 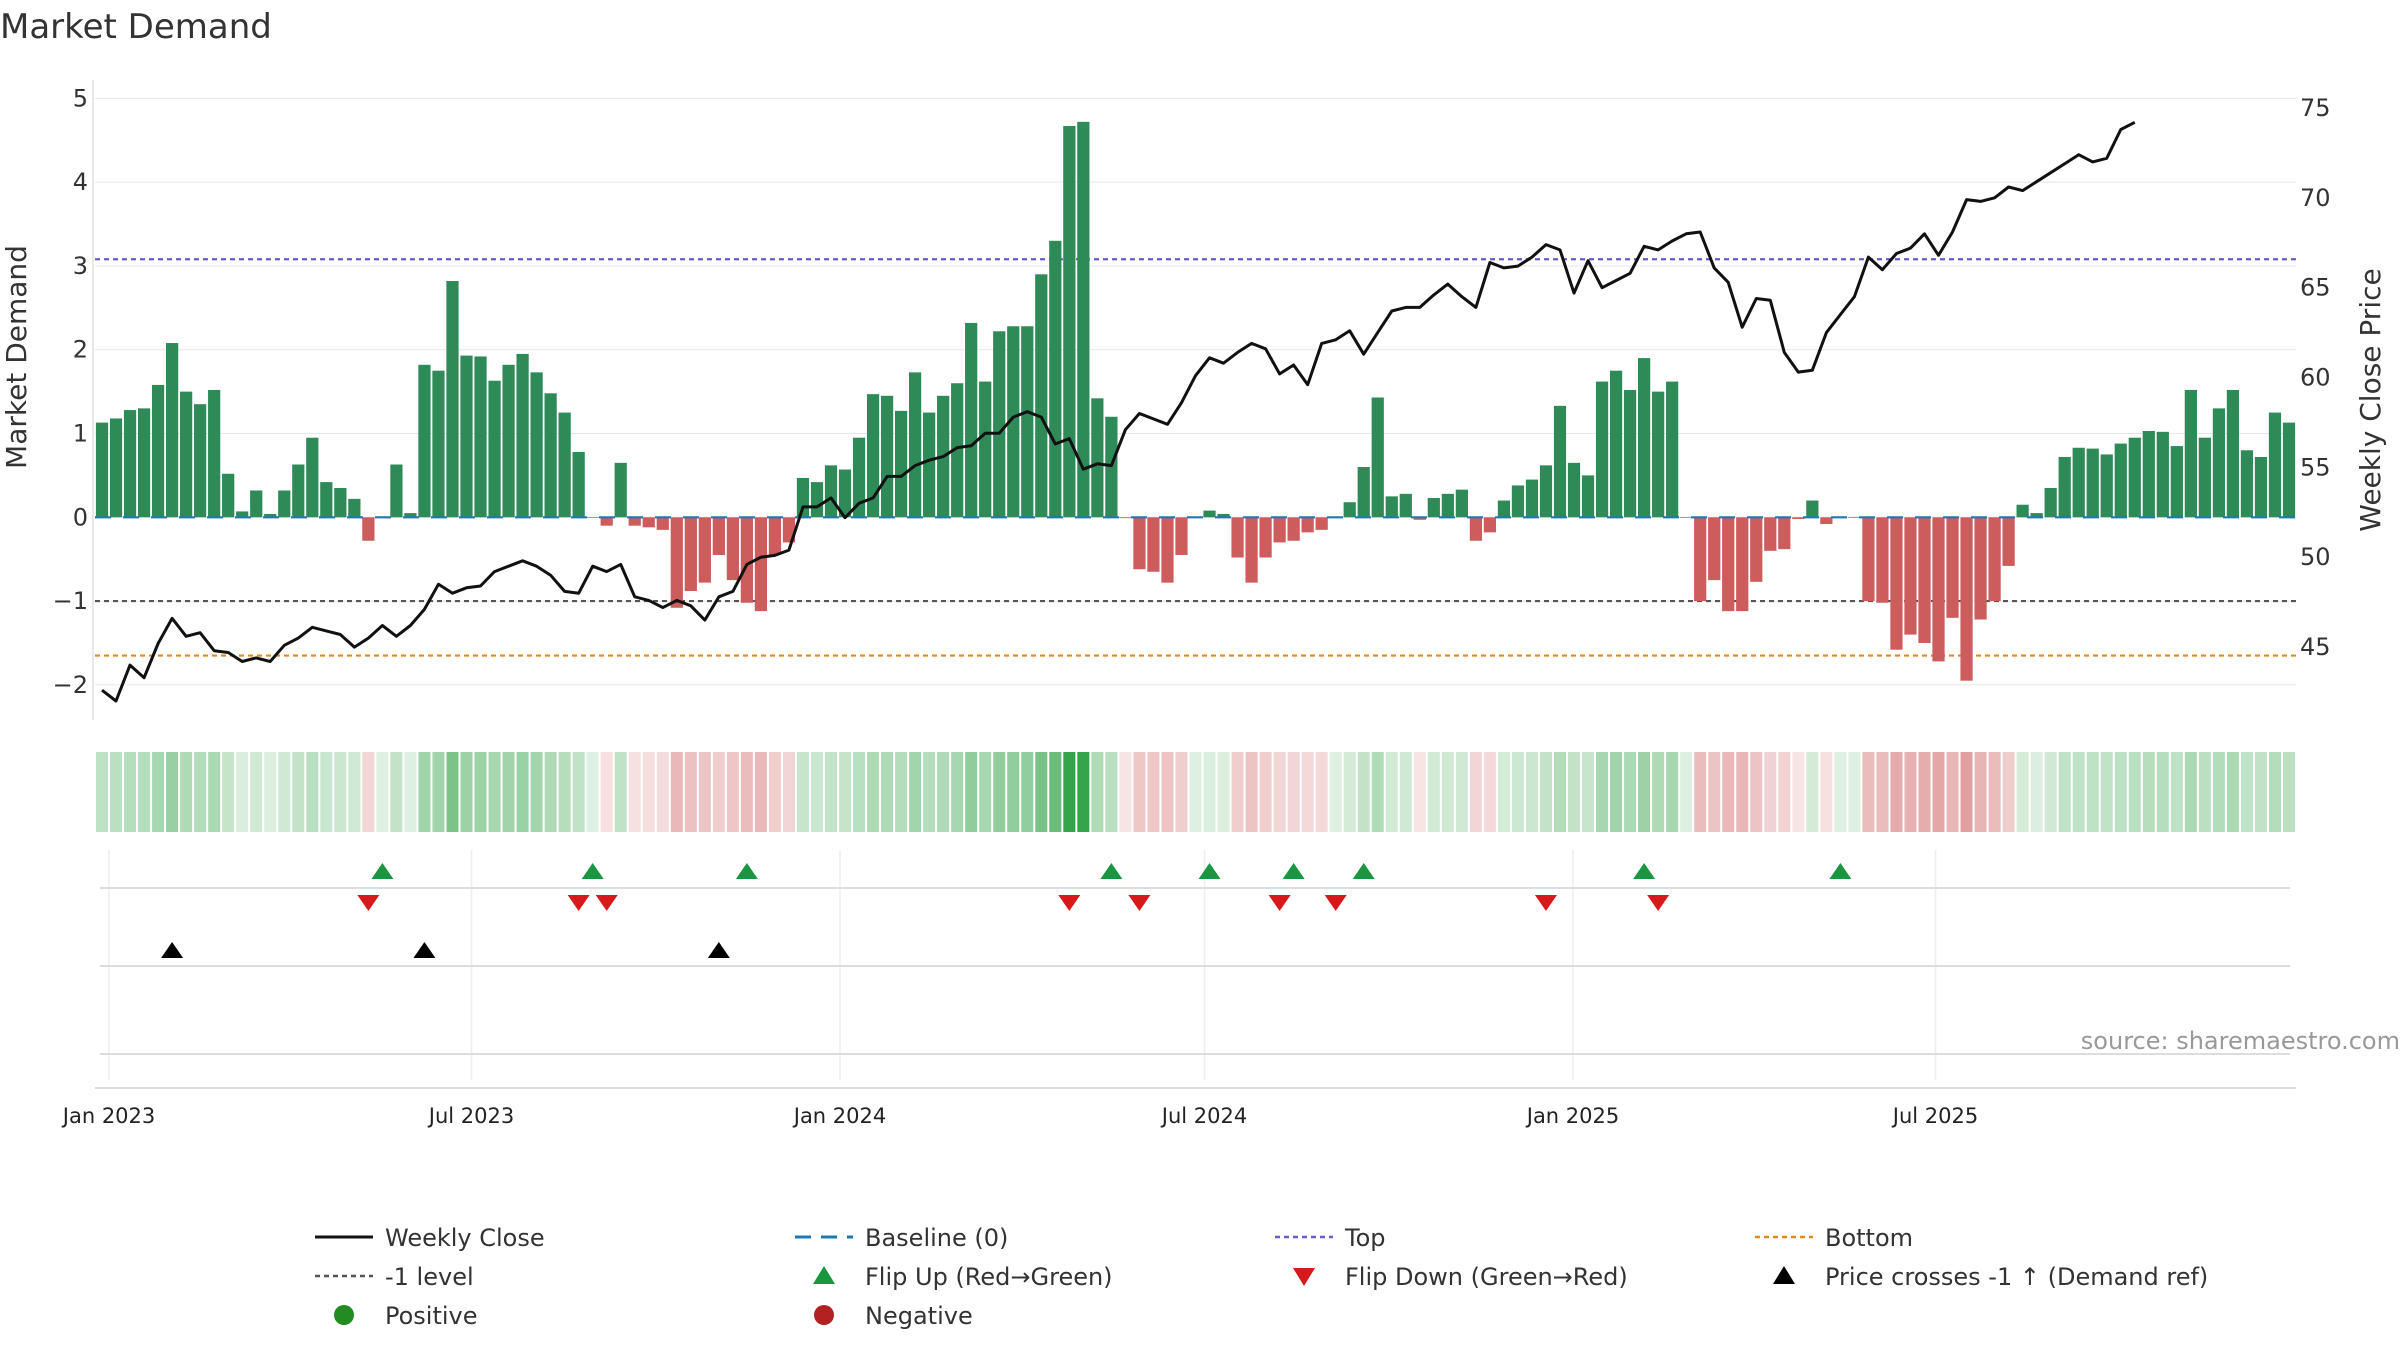 I want to click on left-tick-label: 2, so click(x=80, y=350).